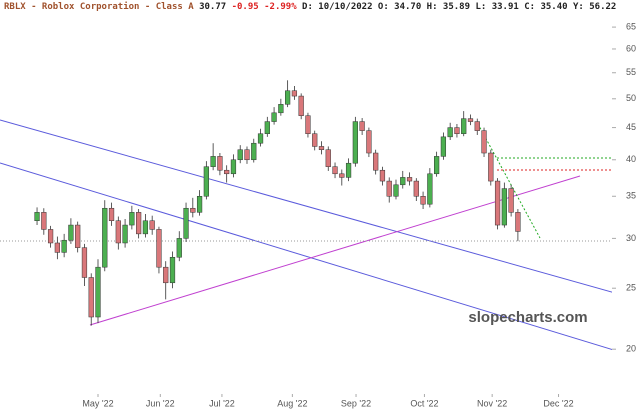 The height and width of the screenshot is (418, 640). What do you see at coordinates (292, 403) in the screenshot?
I see `x-tick-label: Aug '22` at bounding box center [292, 403].